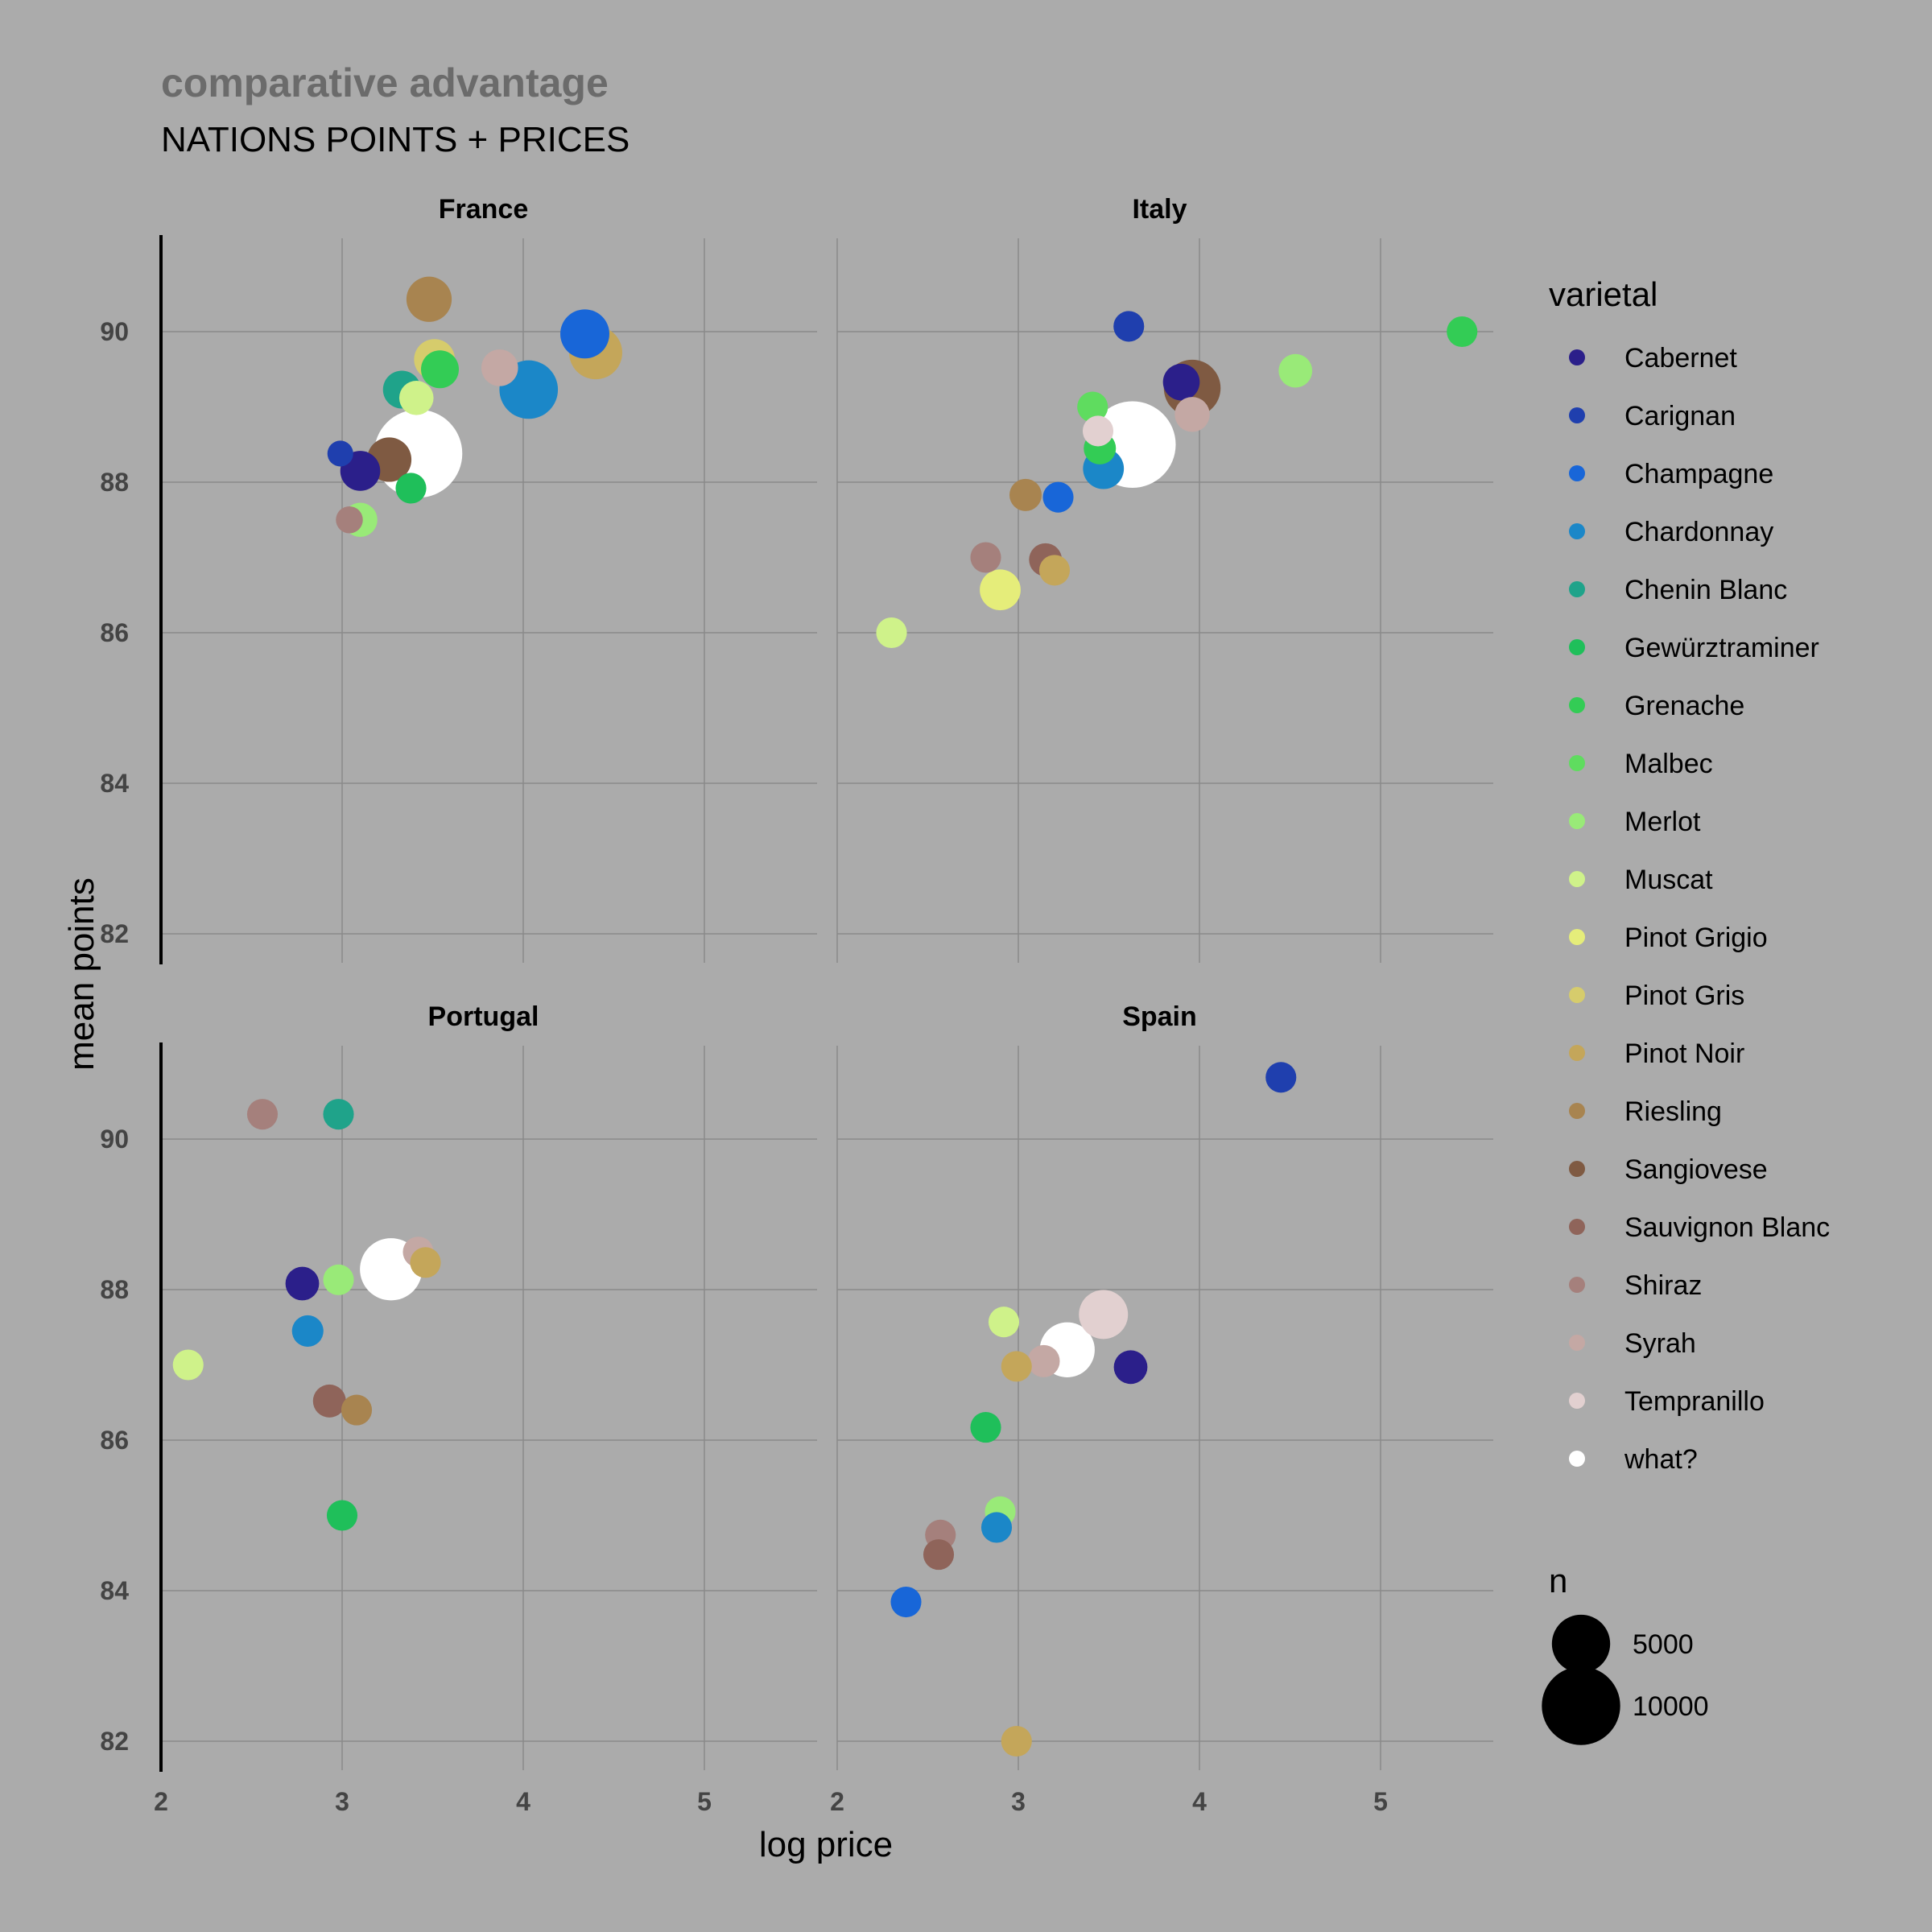 The height and width of the screenshot is (1932, 1932). I want to click on panel-strip-label: France, so click(484, 209).